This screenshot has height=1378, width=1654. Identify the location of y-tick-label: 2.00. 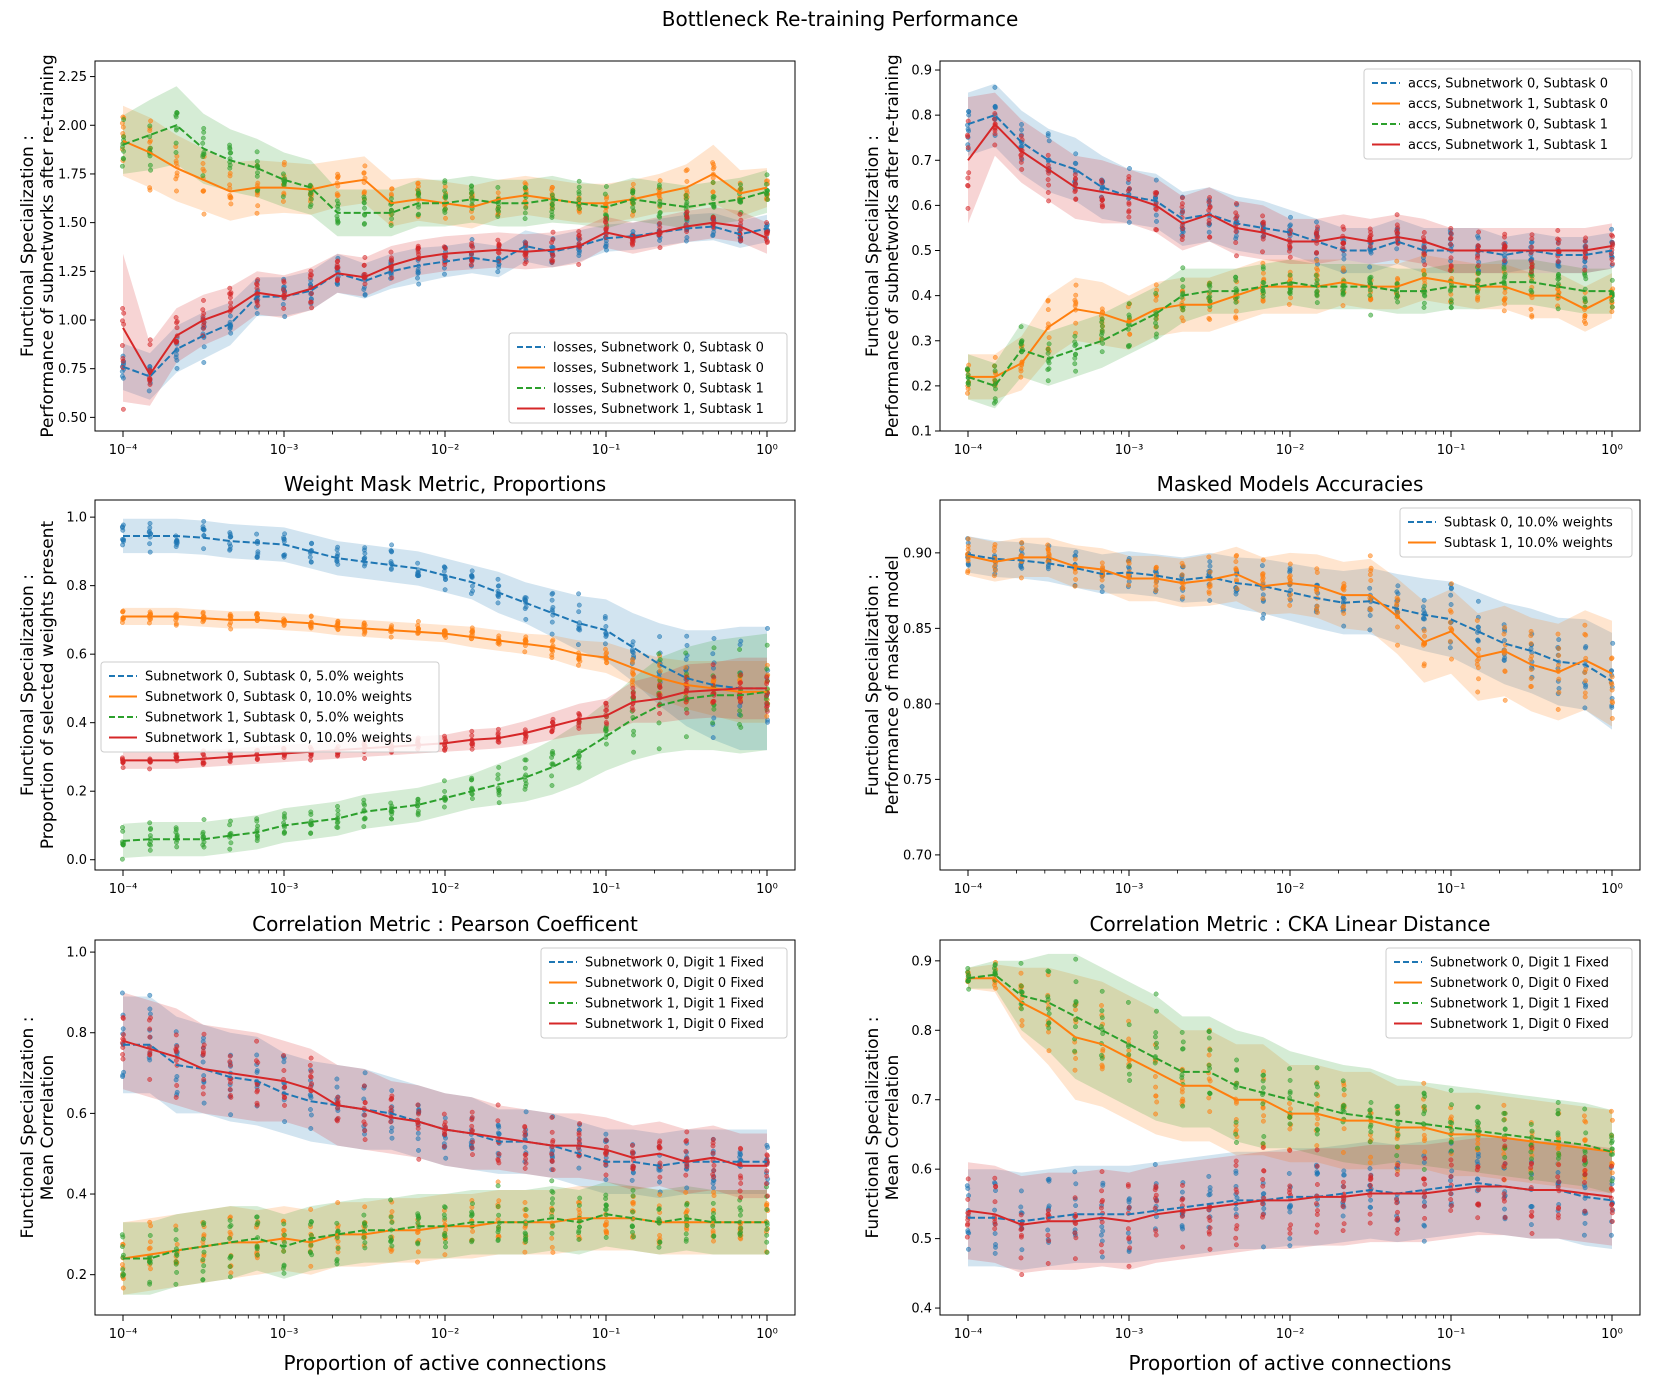
(72, 126).